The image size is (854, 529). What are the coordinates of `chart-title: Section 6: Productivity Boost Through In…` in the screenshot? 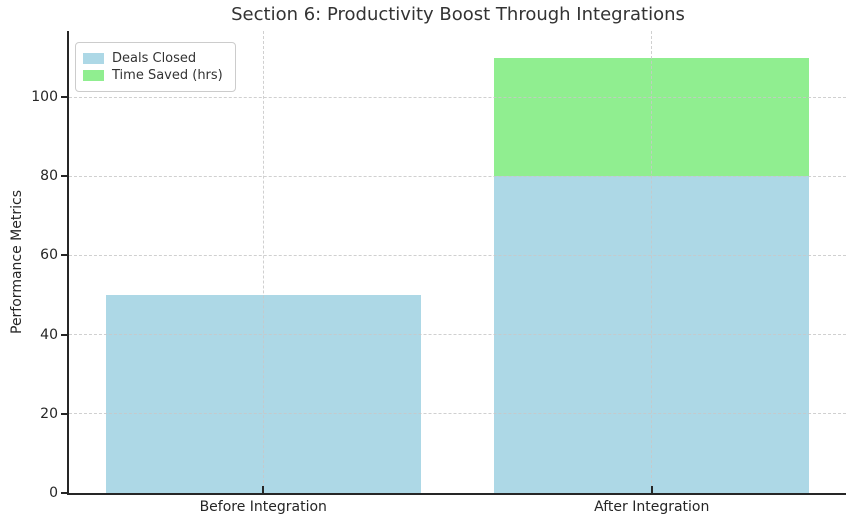 It's located at (458, 14).